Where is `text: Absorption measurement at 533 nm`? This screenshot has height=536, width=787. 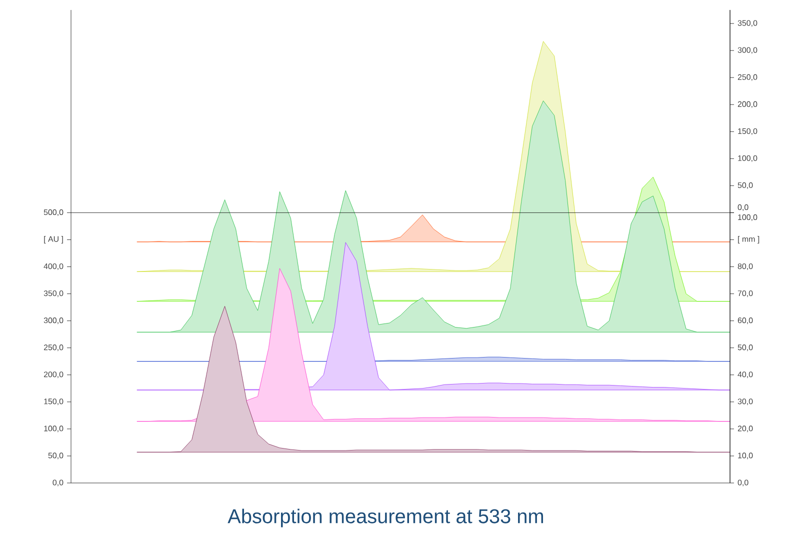 text: Absorption measurement at 533 nm is located at coordinates (386, 518).